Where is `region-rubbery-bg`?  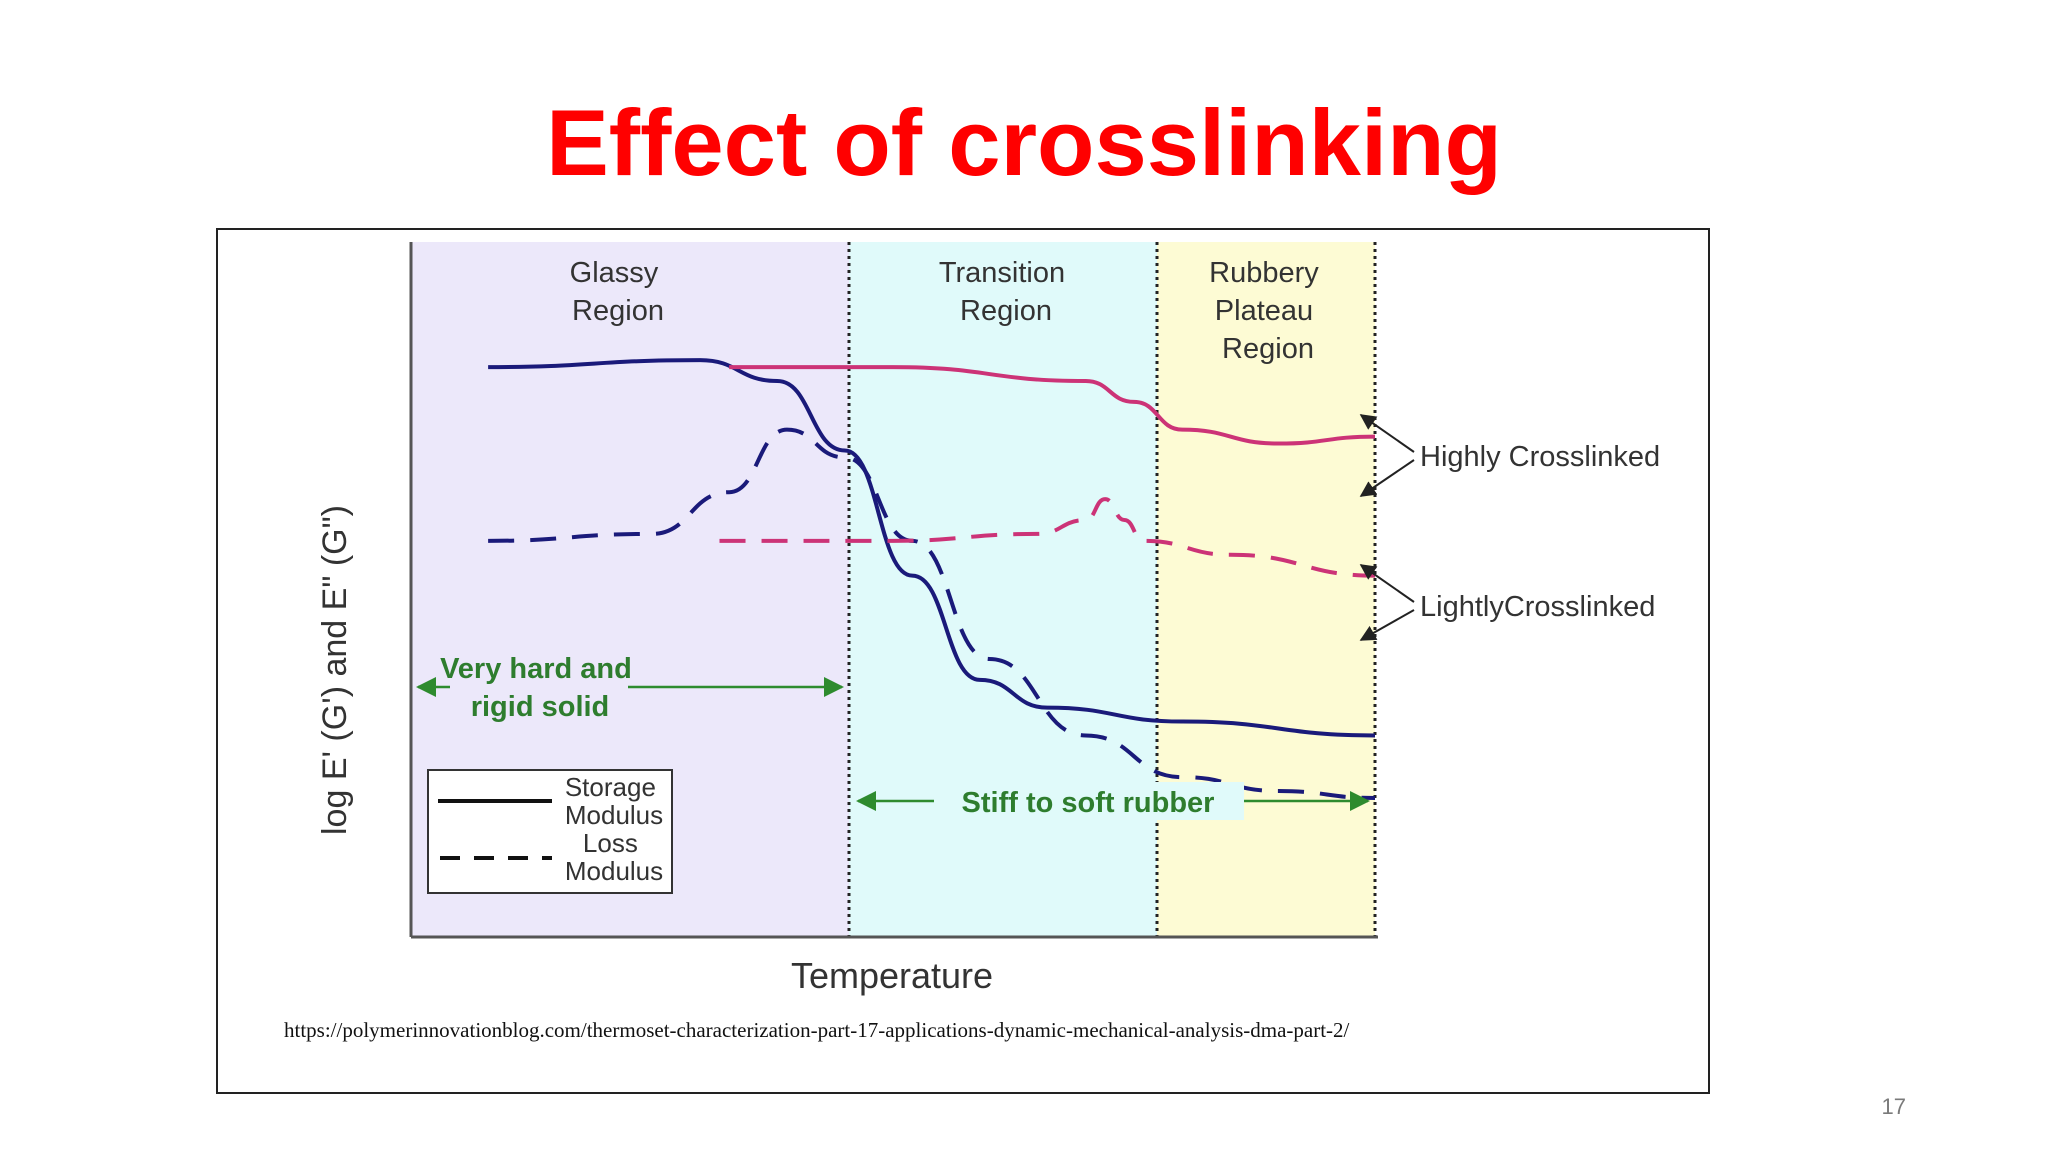
region-rubbery-bg is located at coordinates (1266, 589).